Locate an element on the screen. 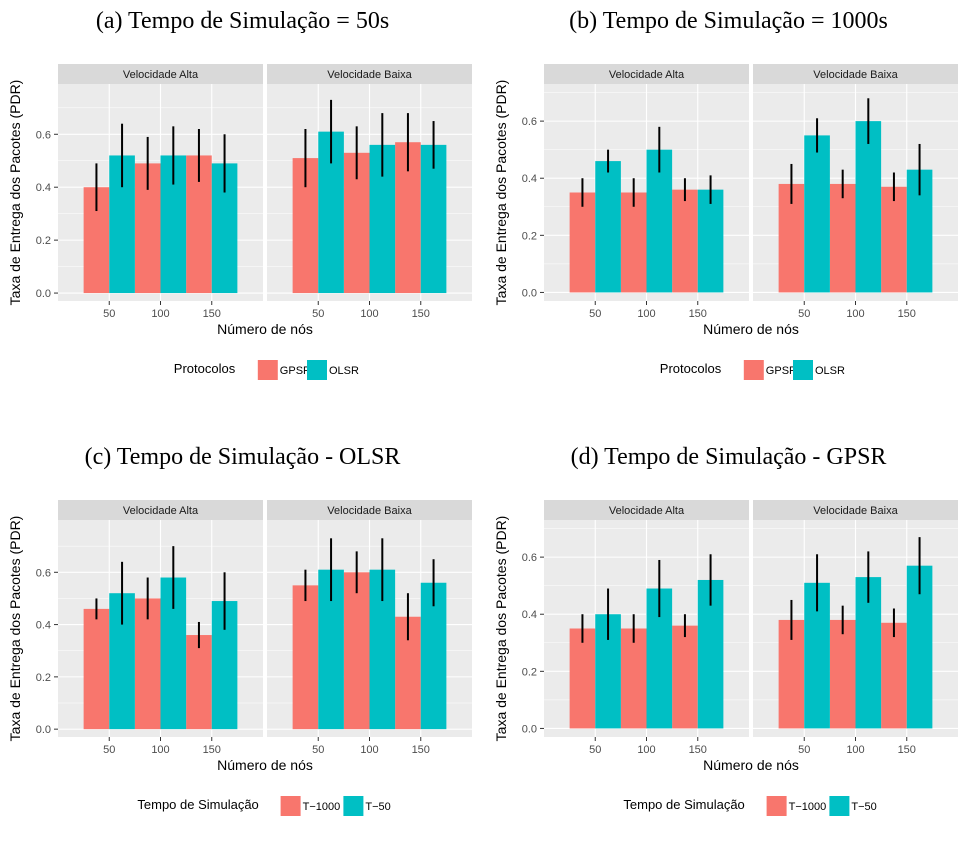 The image size is (971, 846). chart-title: (b) Tempo de Simulação = 1000s is located at coordinates (728, 21).